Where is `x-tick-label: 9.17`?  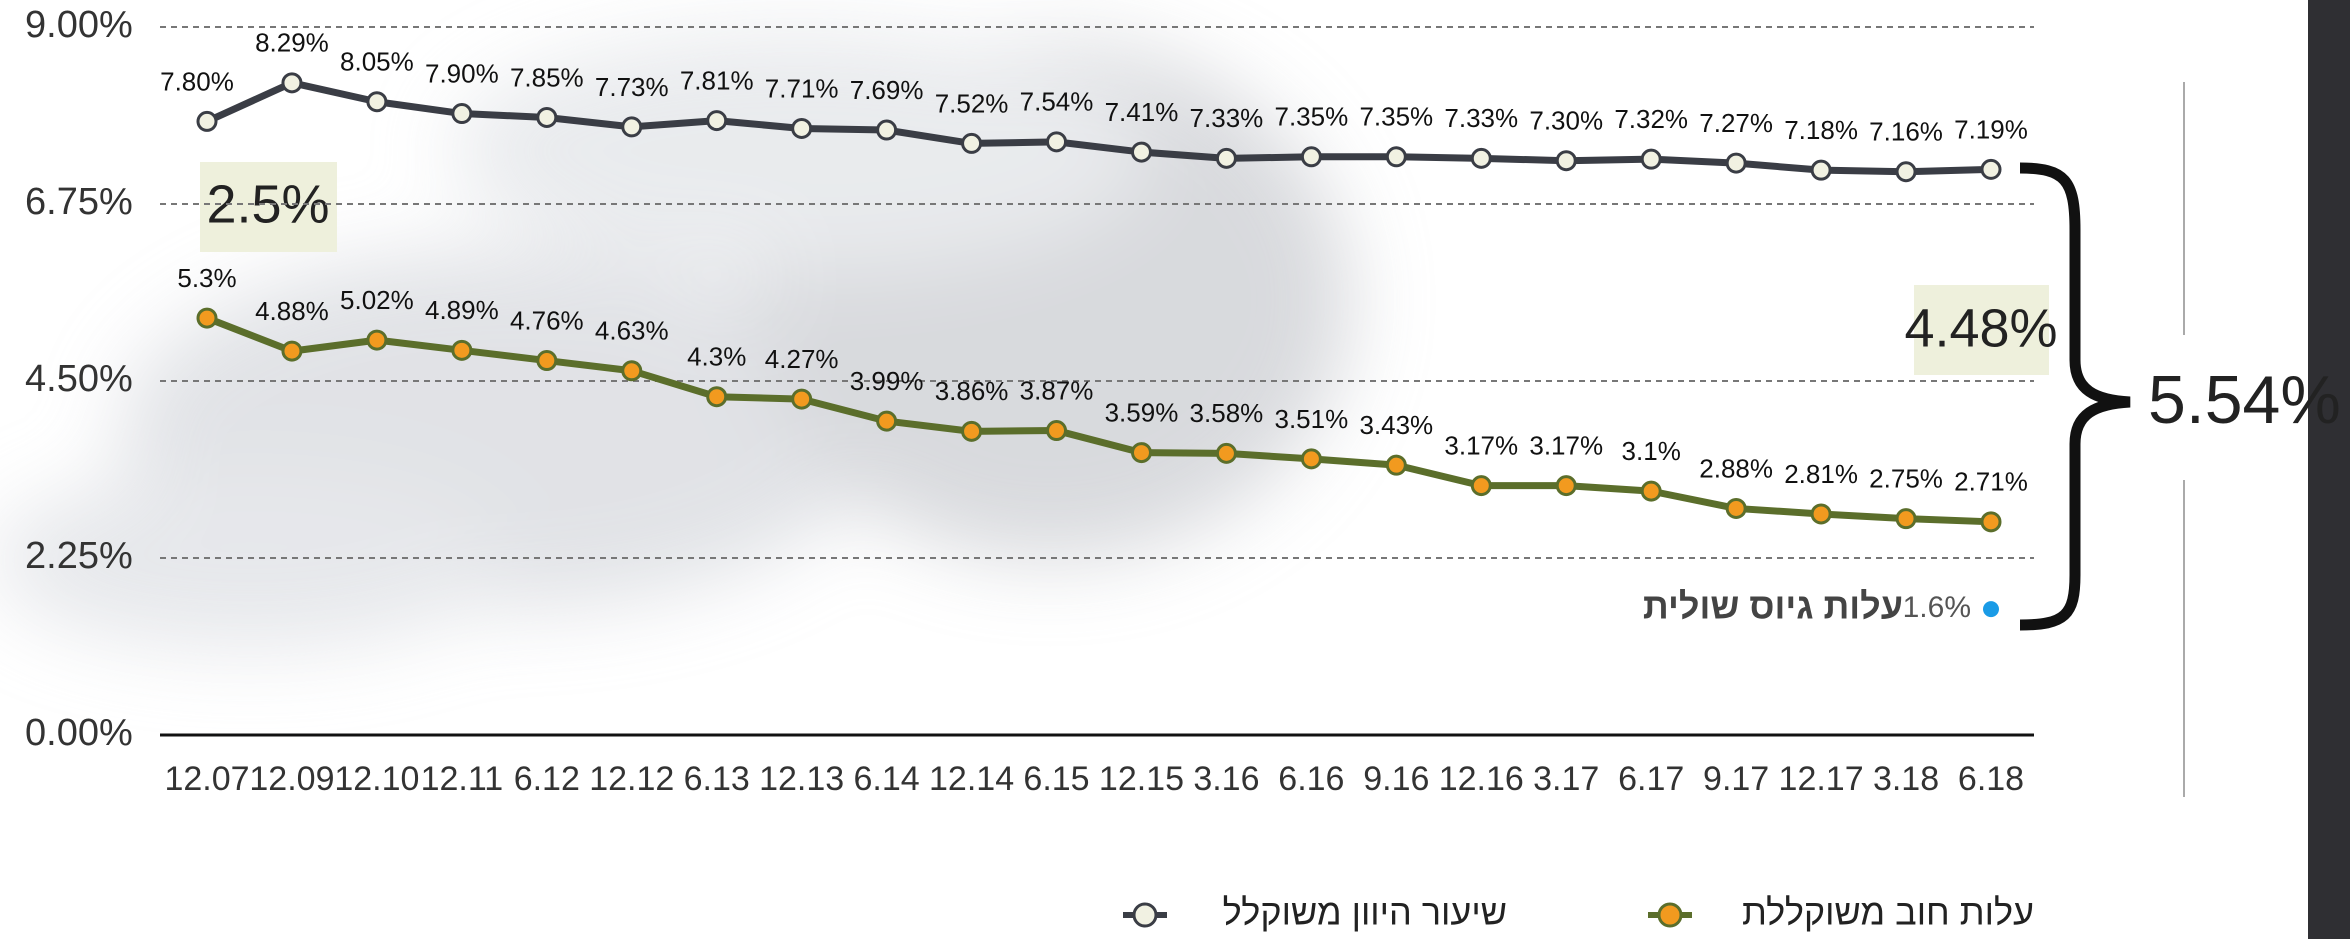
x-tick-label: 9.17 is located at coordinates (1736, 779).